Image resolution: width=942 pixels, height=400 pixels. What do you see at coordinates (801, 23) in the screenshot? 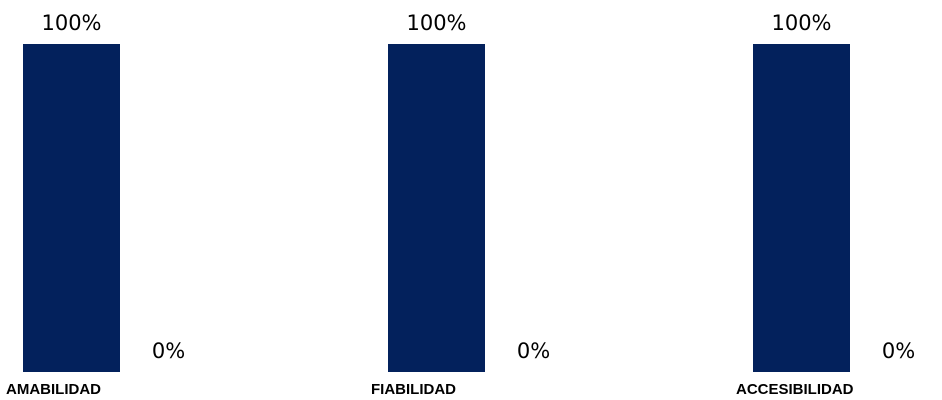
I see `data-label-accesibilidad-0: 100%` at bounding box center [801, 23].